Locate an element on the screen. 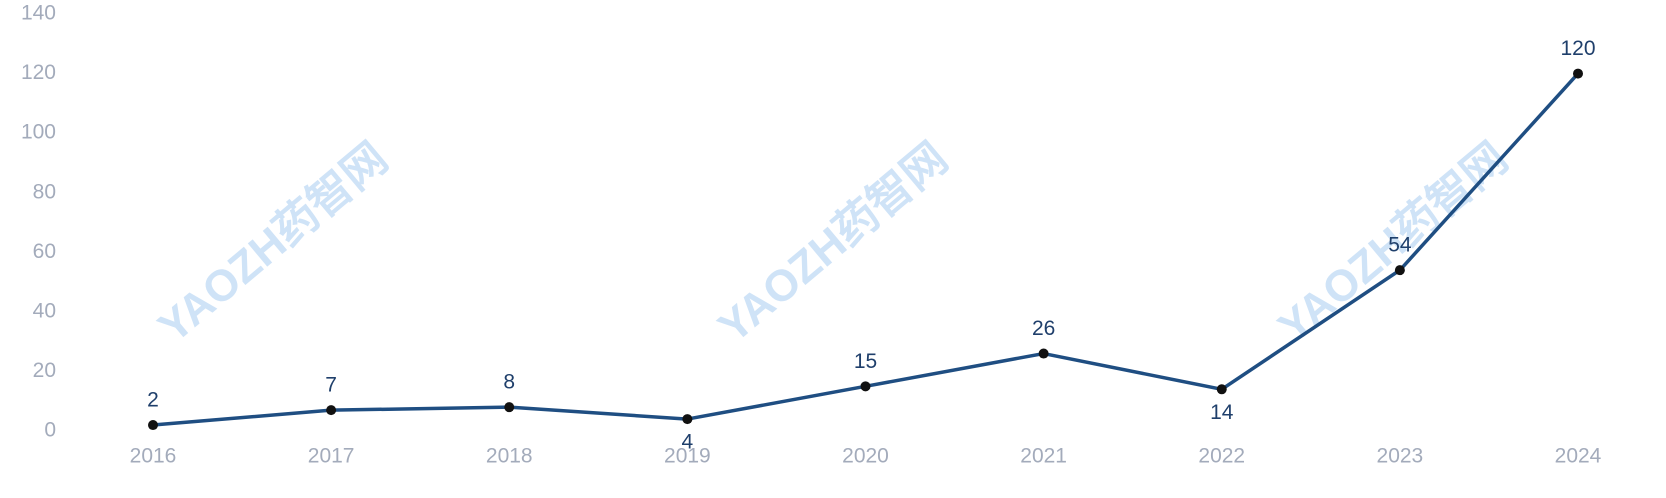 The height and width of the screenshot is (498, 1666). y-tick-label: 120 is located at coordinates (38, 72).